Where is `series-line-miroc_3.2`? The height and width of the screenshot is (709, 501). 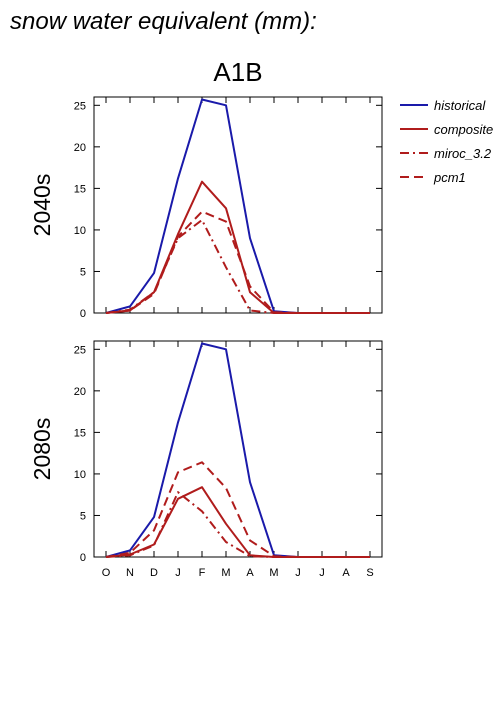 series-line-miroc_3.2 is located at coordinates (237, 524).